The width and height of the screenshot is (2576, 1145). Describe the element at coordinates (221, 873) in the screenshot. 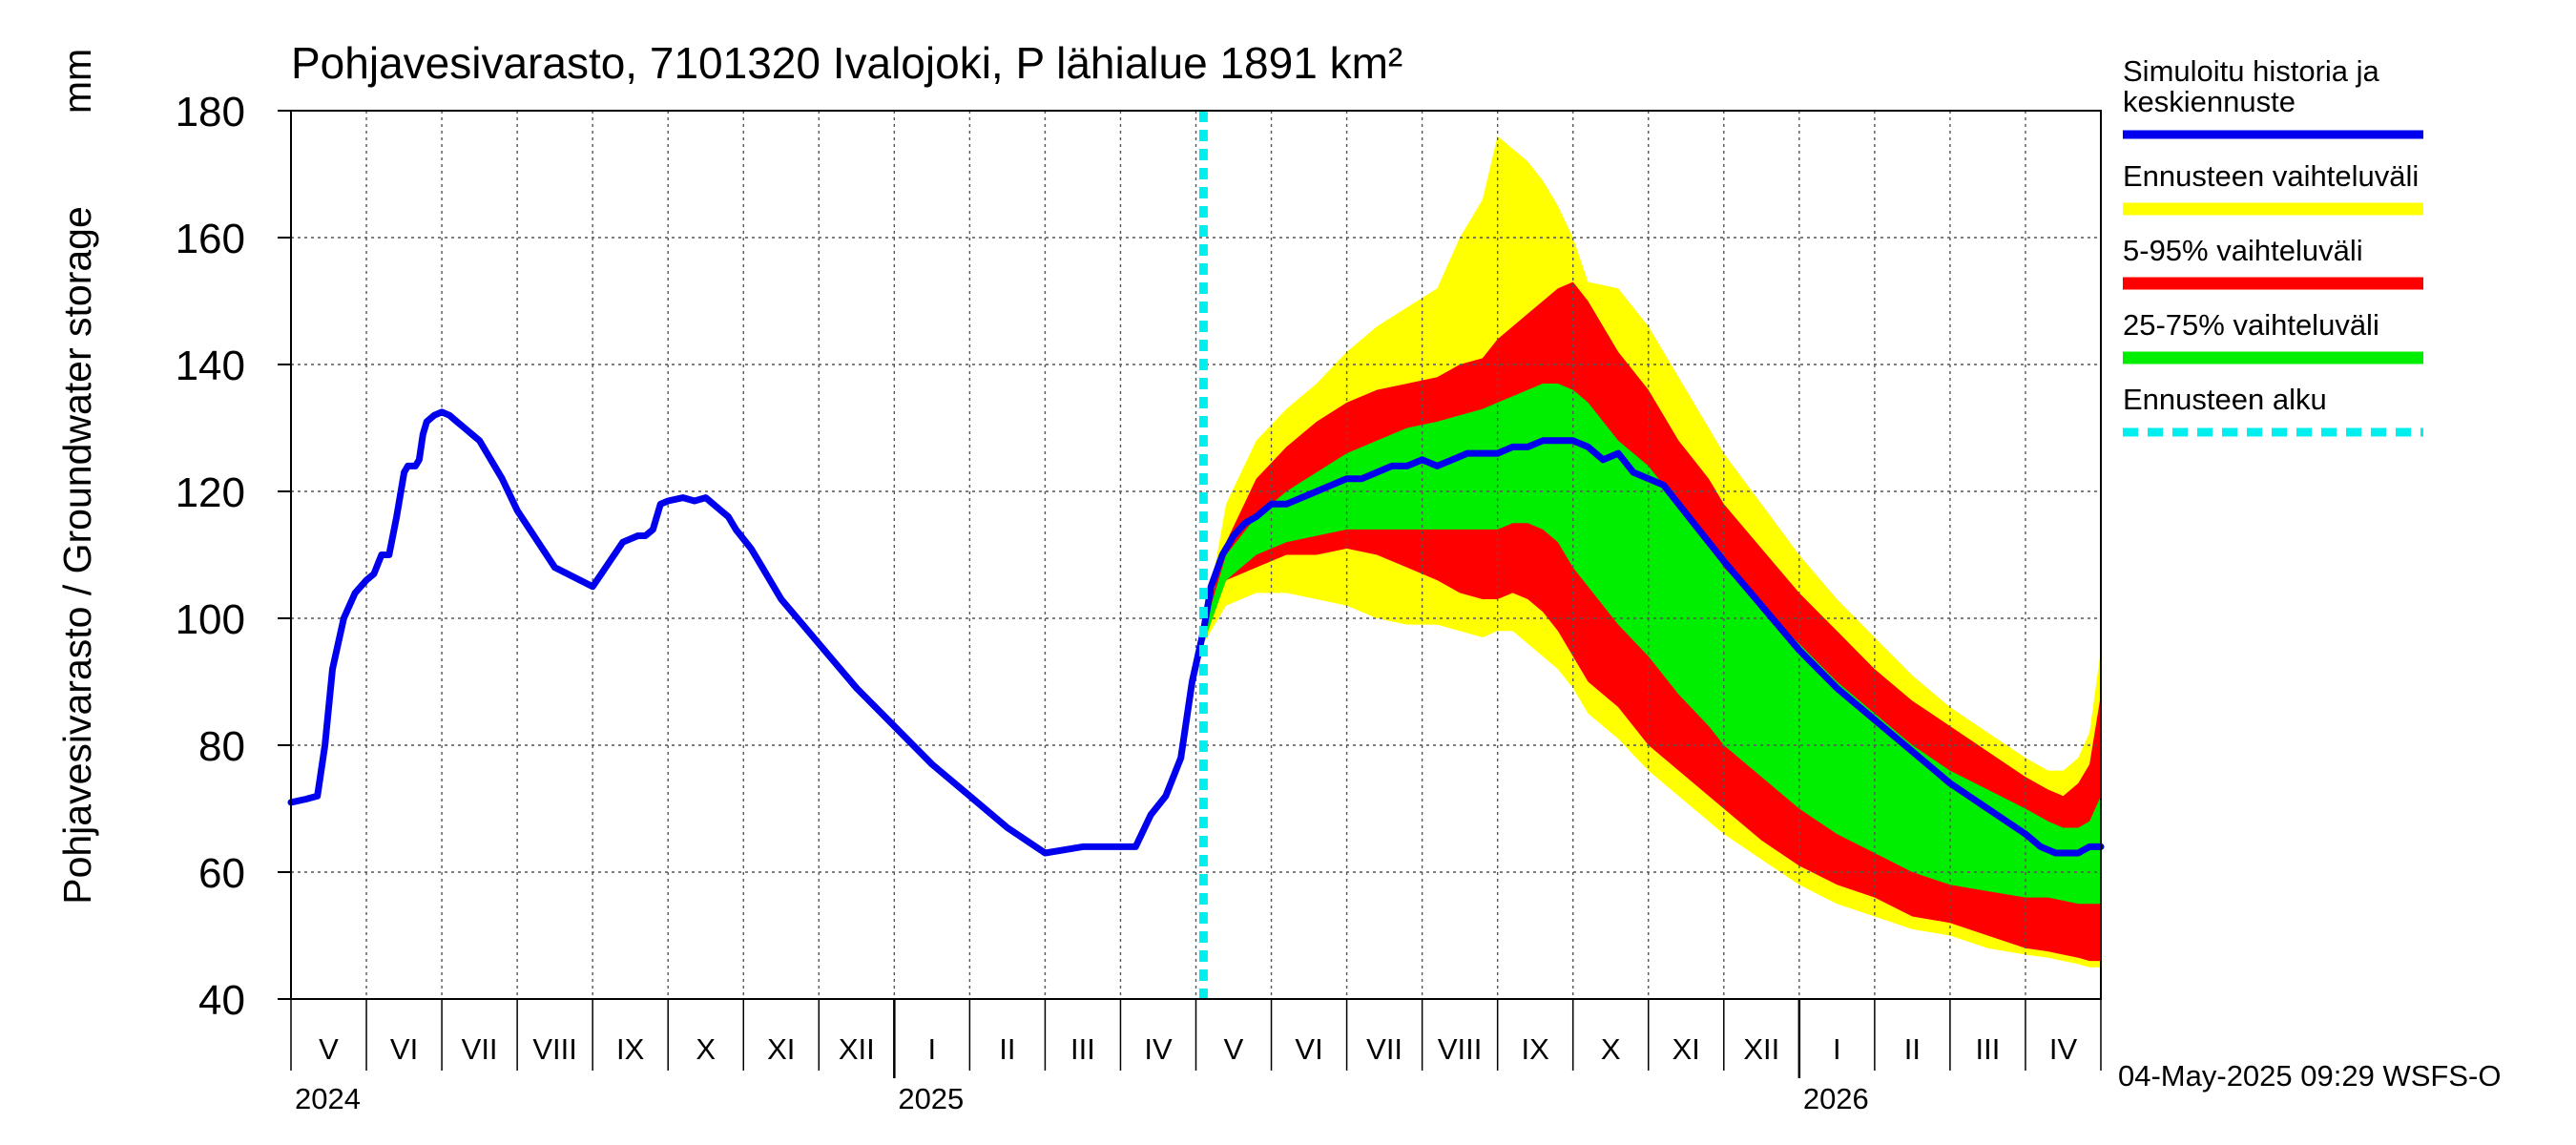

I see `y-tick-label: 60` at that location.